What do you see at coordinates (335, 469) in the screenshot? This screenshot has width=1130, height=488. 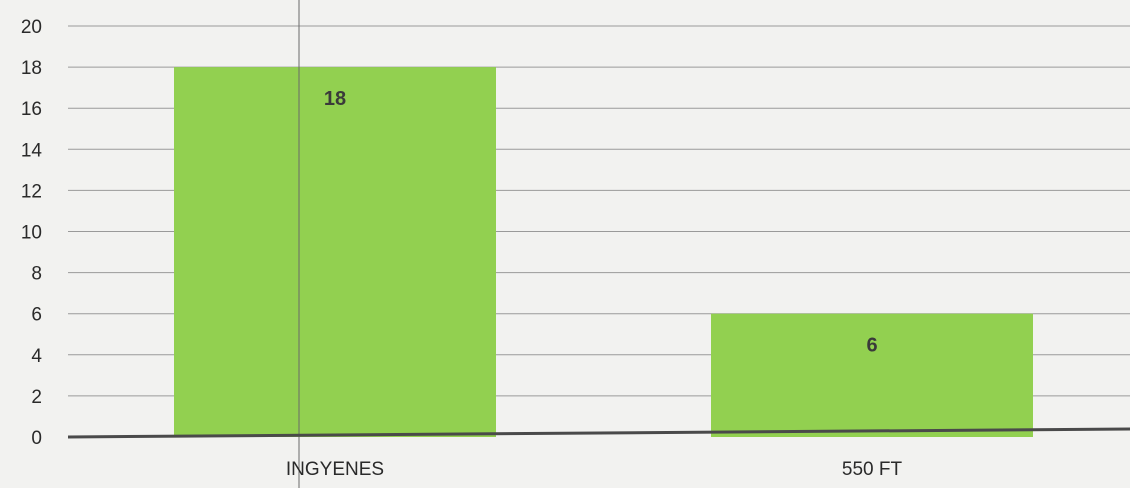 I see `x-category-label: INGYENES` at bounding box center [335, 469].